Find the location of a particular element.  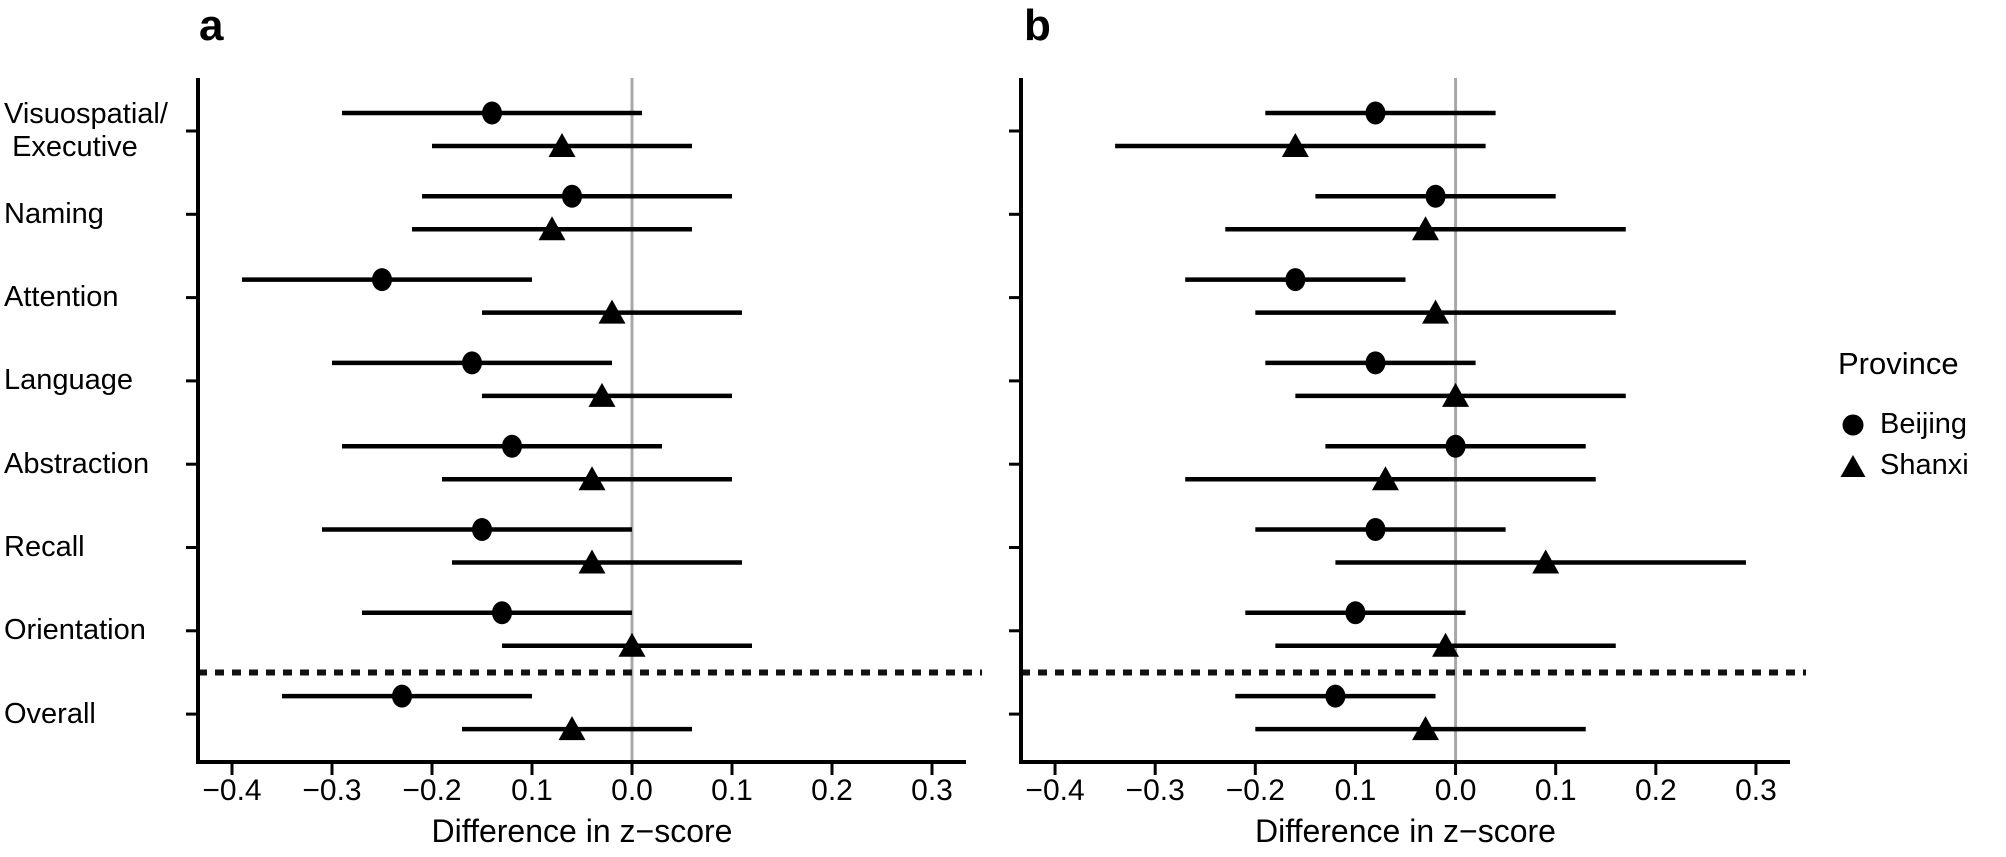

category-label: Visuospatial/ Executive is located at coordinates (86, 130).